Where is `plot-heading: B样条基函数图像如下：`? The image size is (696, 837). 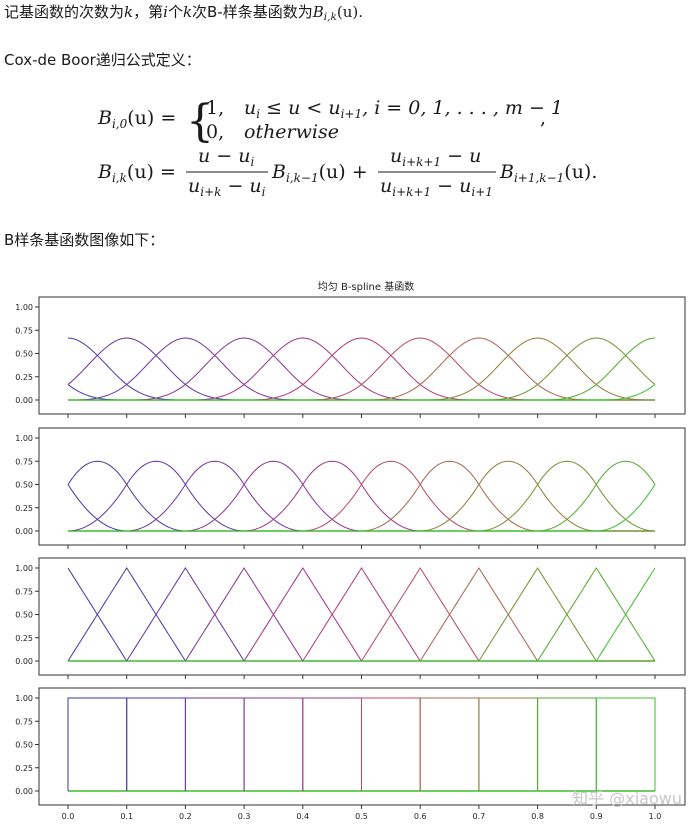 plot-heading: B样条基函数图像如下： is located at coordinates (84, 240).